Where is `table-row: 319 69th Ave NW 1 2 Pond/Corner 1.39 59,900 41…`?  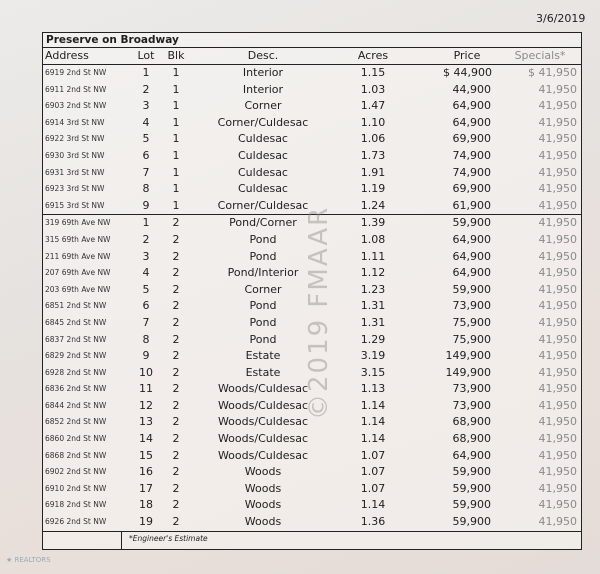 table-row: 319 69th Ave NW 1 2 Pond/Corner 1.39 59,900 41… is located at coordinates (312, 223).